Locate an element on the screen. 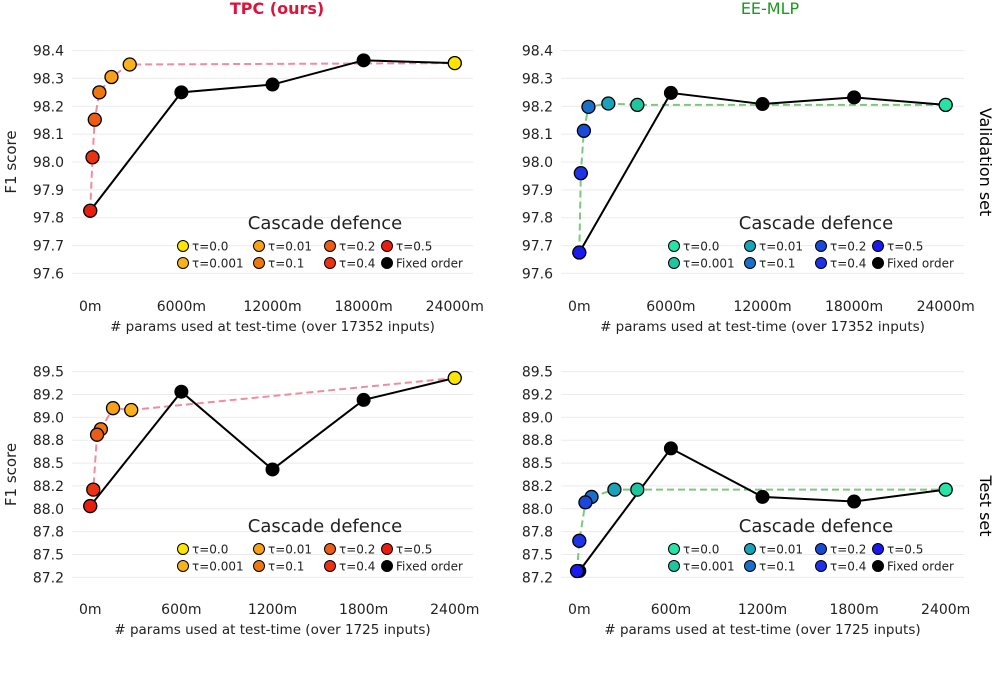 The width and height of the screenshot is (997, 673). y-tick-label: 88.8 is located at coordinates (48, 441).